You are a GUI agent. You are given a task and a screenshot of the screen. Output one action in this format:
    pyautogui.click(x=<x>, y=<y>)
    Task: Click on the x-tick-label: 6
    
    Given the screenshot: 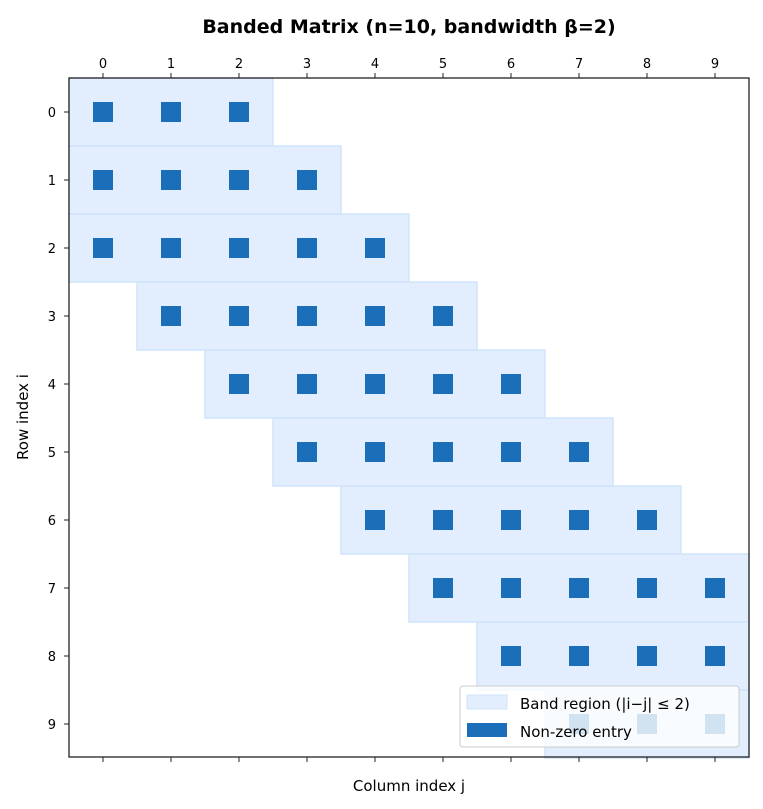 What is the action you would take?
    pyautogui.click(x=511, y=64)
    